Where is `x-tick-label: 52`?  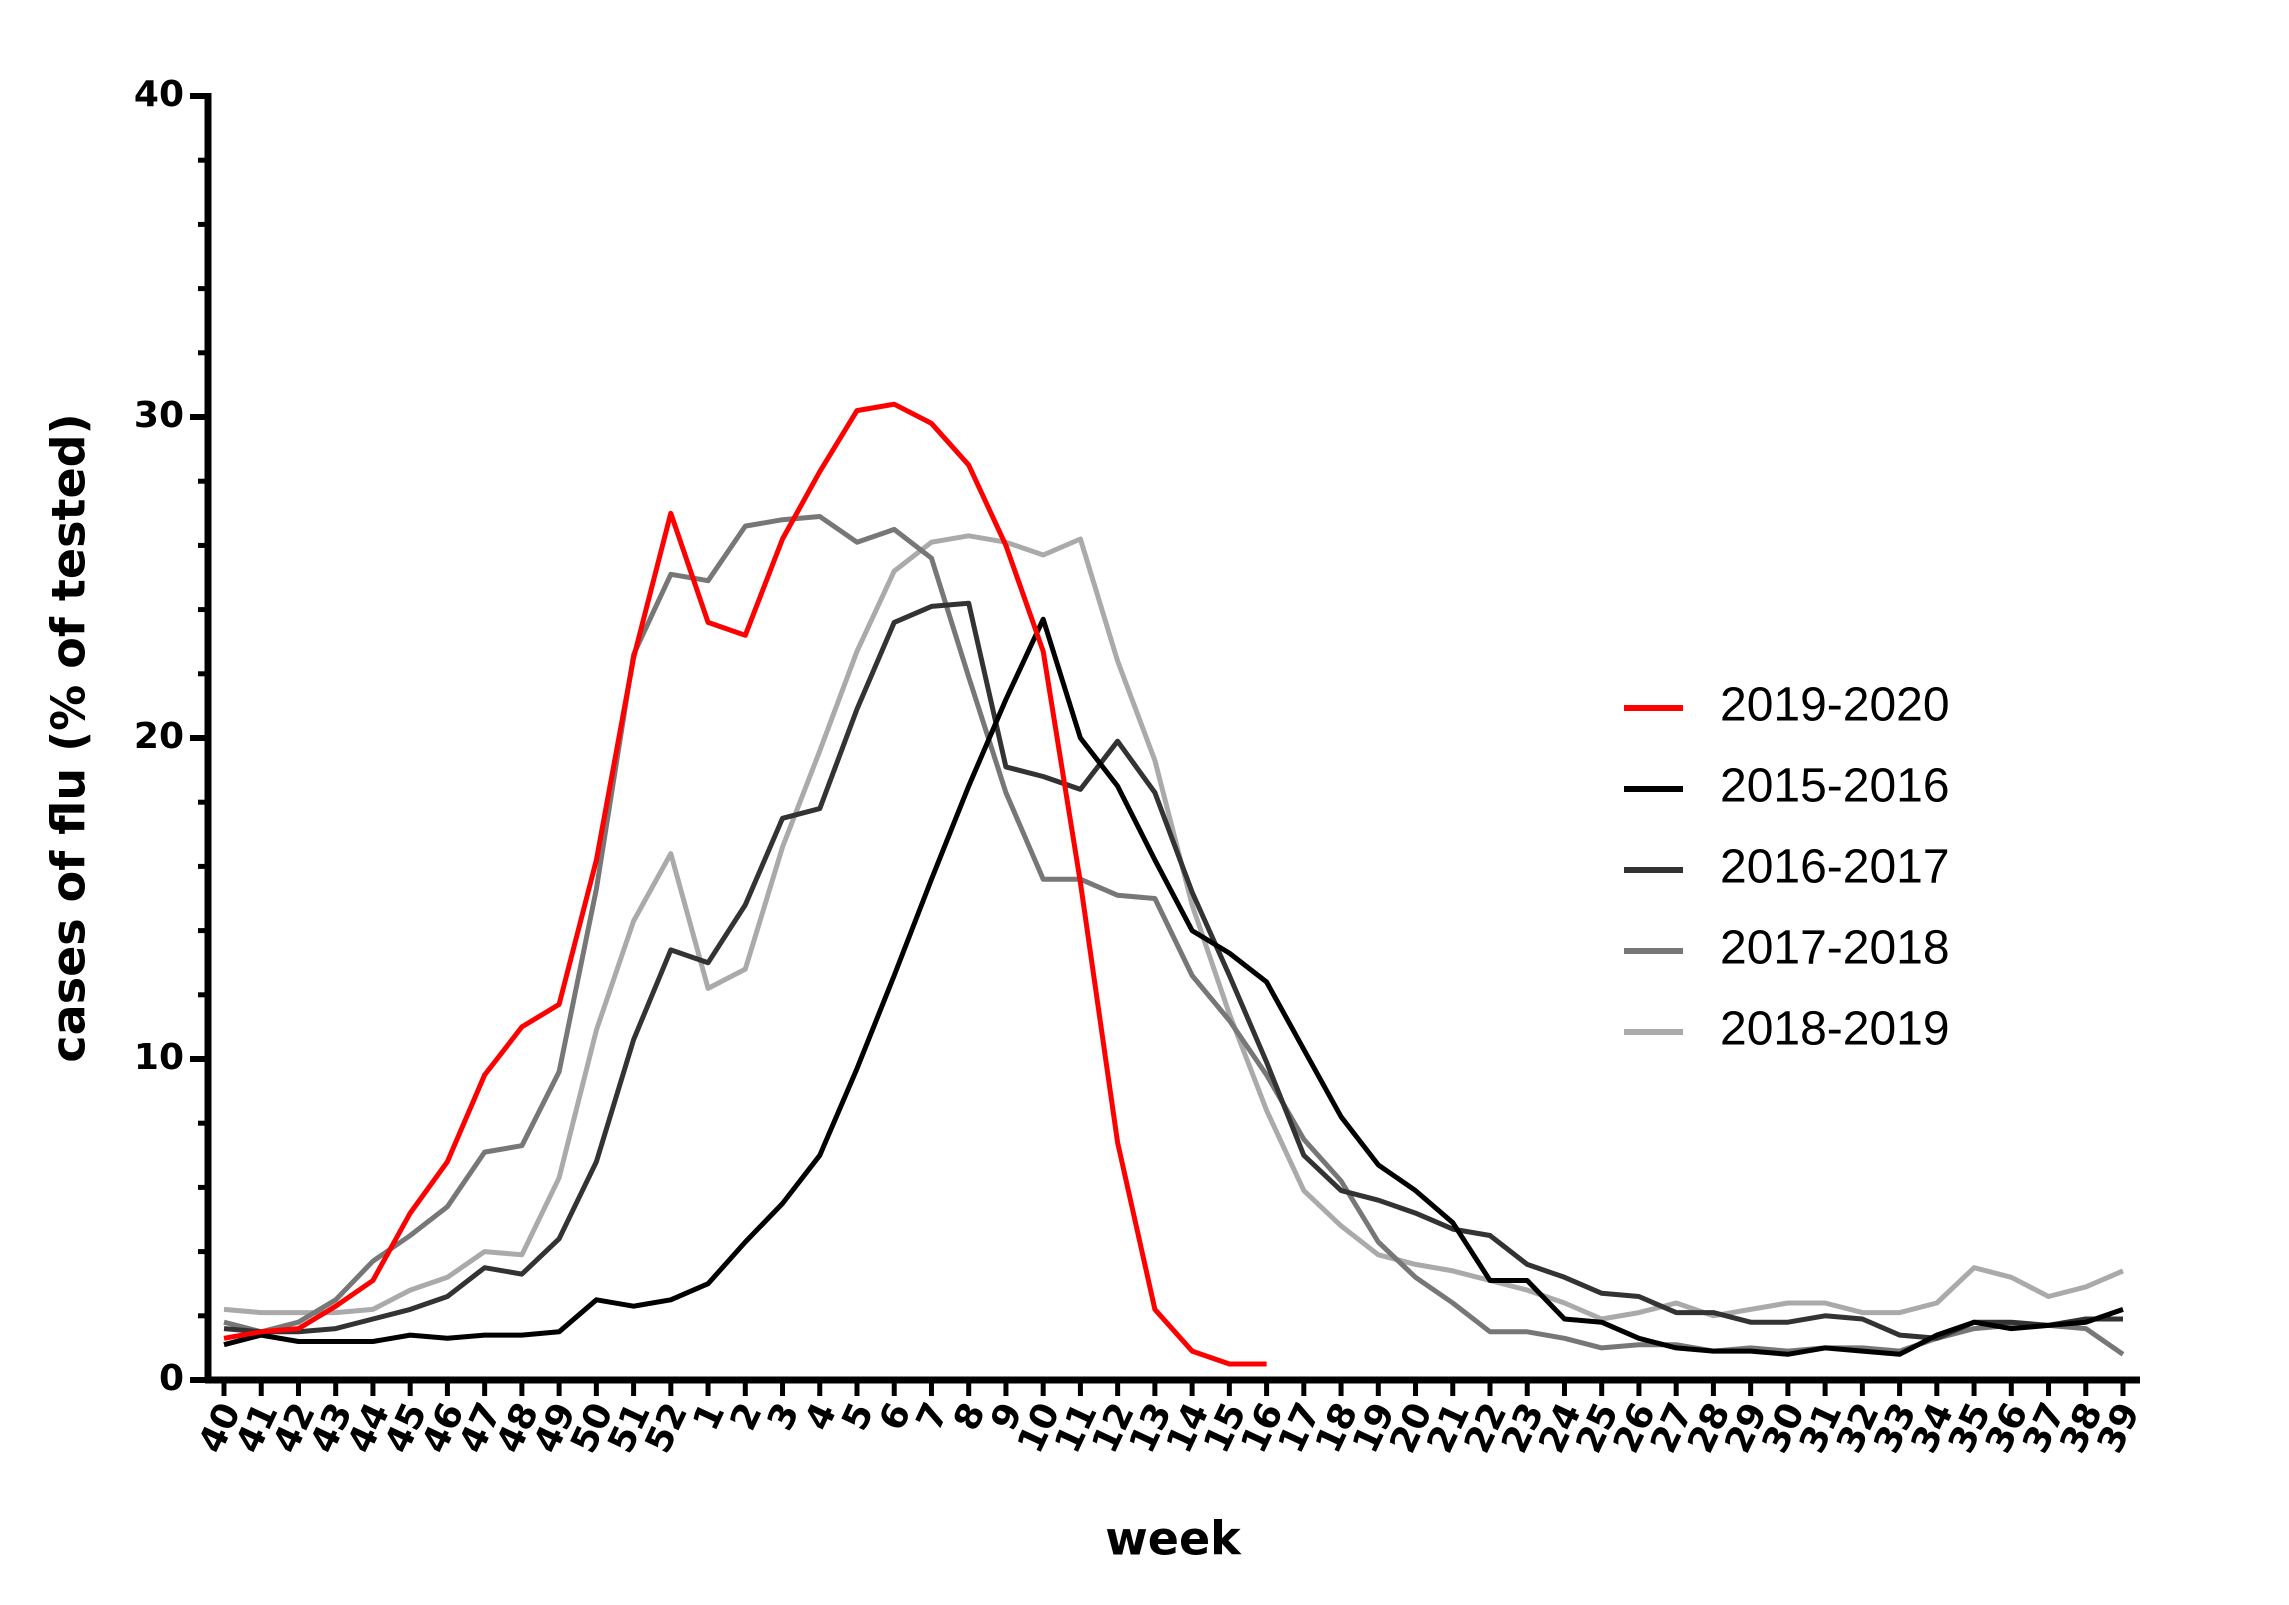
x-tick-label: 52 is located at coordinates (667, 1428).